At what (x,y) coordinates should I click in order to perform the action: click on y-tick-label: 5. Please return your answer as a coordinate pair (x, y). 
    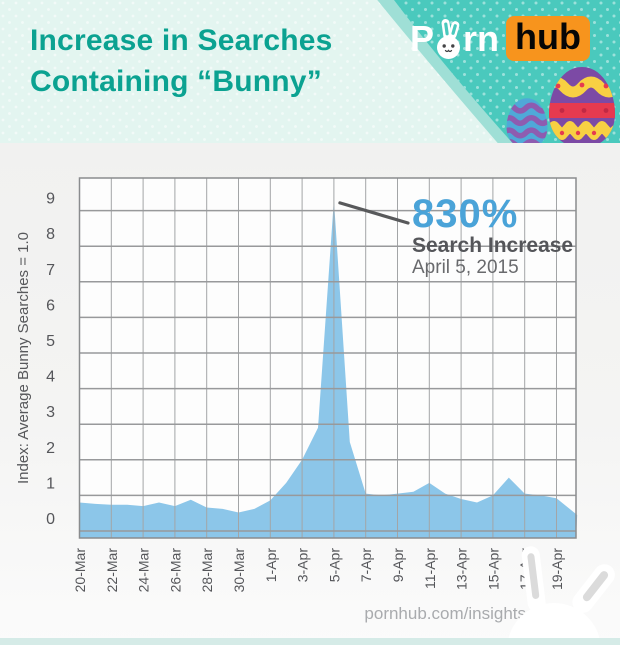
    Looking at the image, I should click on (50, 341).